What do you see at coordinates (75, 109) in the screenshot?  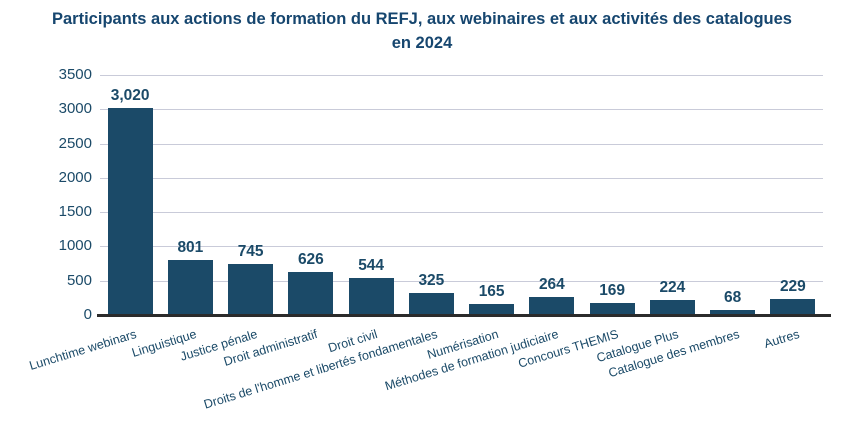 I see `y-tick-label: 3000` at bounding box center [75, 109].